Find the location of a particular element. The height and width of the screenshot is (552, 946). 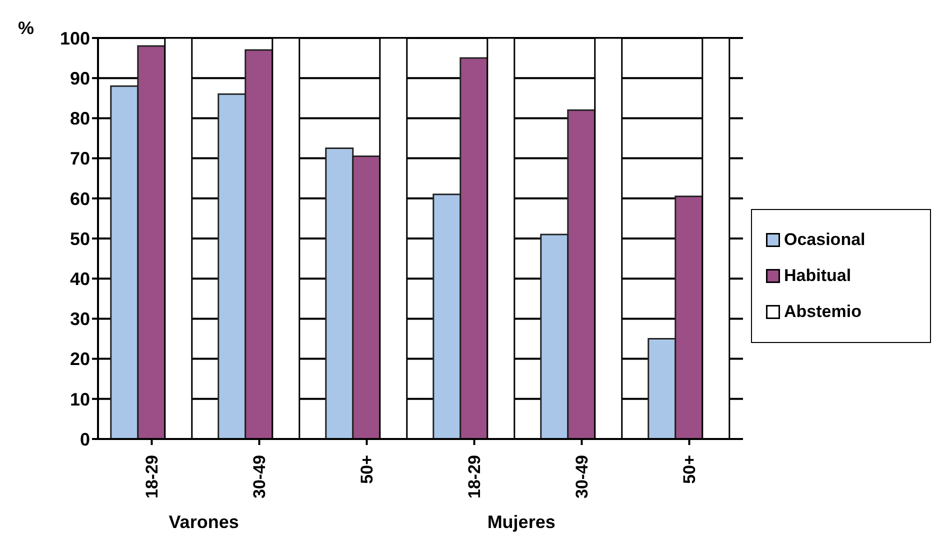

text: Mujeres is located at coordinates (521, 522).